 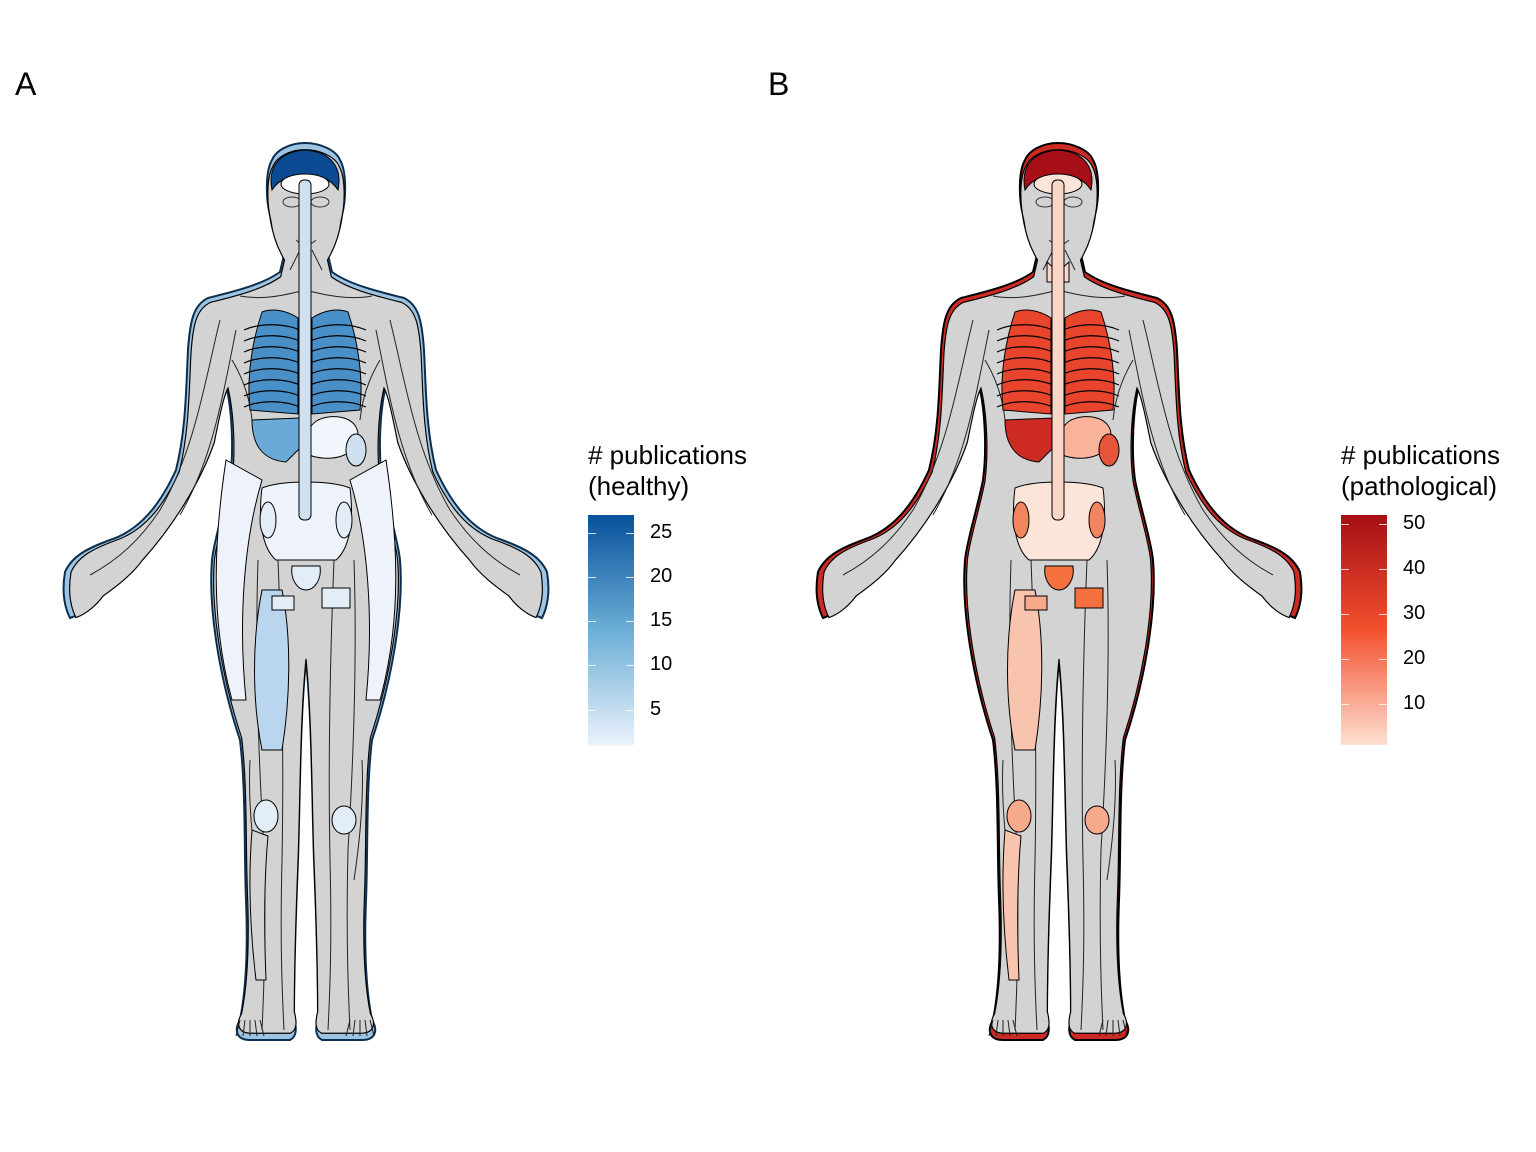 What do you see at coordinates (1414, 613) in the screenshot?
I see `colorbar-tick-label: 30` at bounding box center [1414, 613].